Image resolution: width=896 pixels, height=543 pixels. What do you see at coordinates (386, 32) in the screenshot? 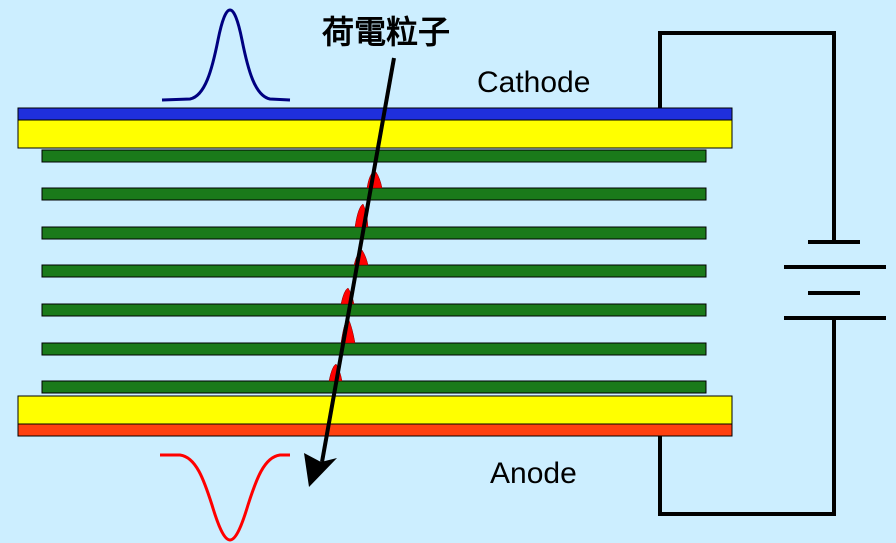
I see `particle-label: 荷電粒子` at bounding box center [386, 32].